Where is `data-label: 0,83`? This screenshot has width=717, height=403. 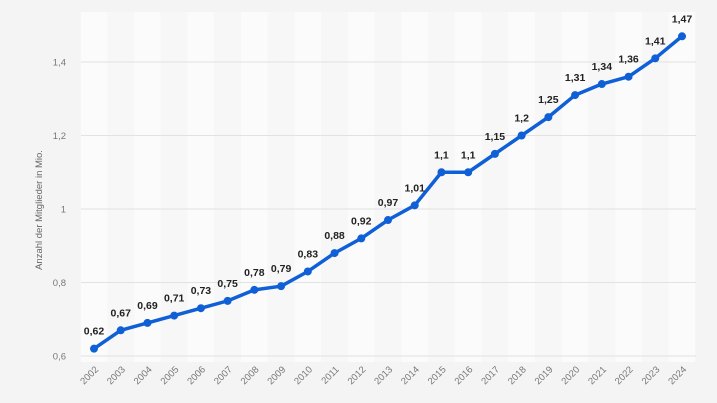
data-label: 0,83 is located at coordinates (308, 254).